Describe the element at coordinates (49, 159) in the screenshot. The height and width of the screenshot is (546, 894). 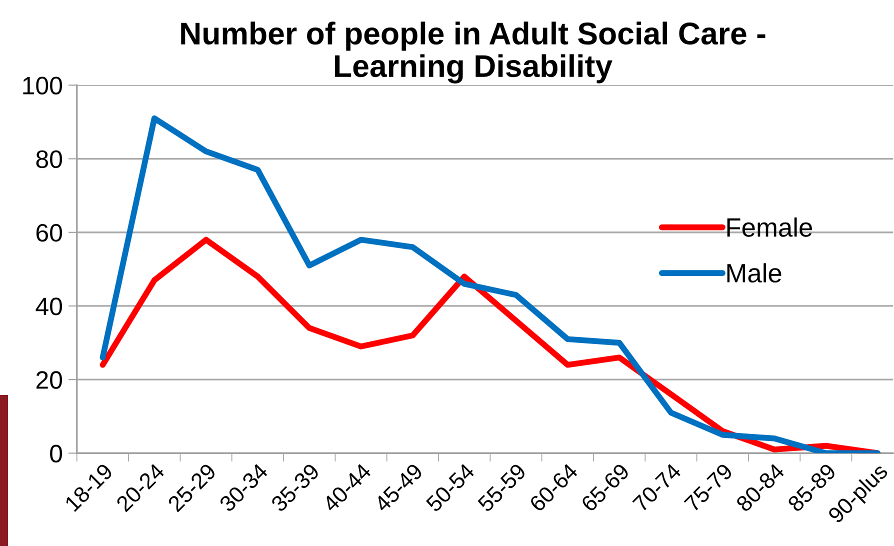
I see `y-tick-label: 80` at that location.